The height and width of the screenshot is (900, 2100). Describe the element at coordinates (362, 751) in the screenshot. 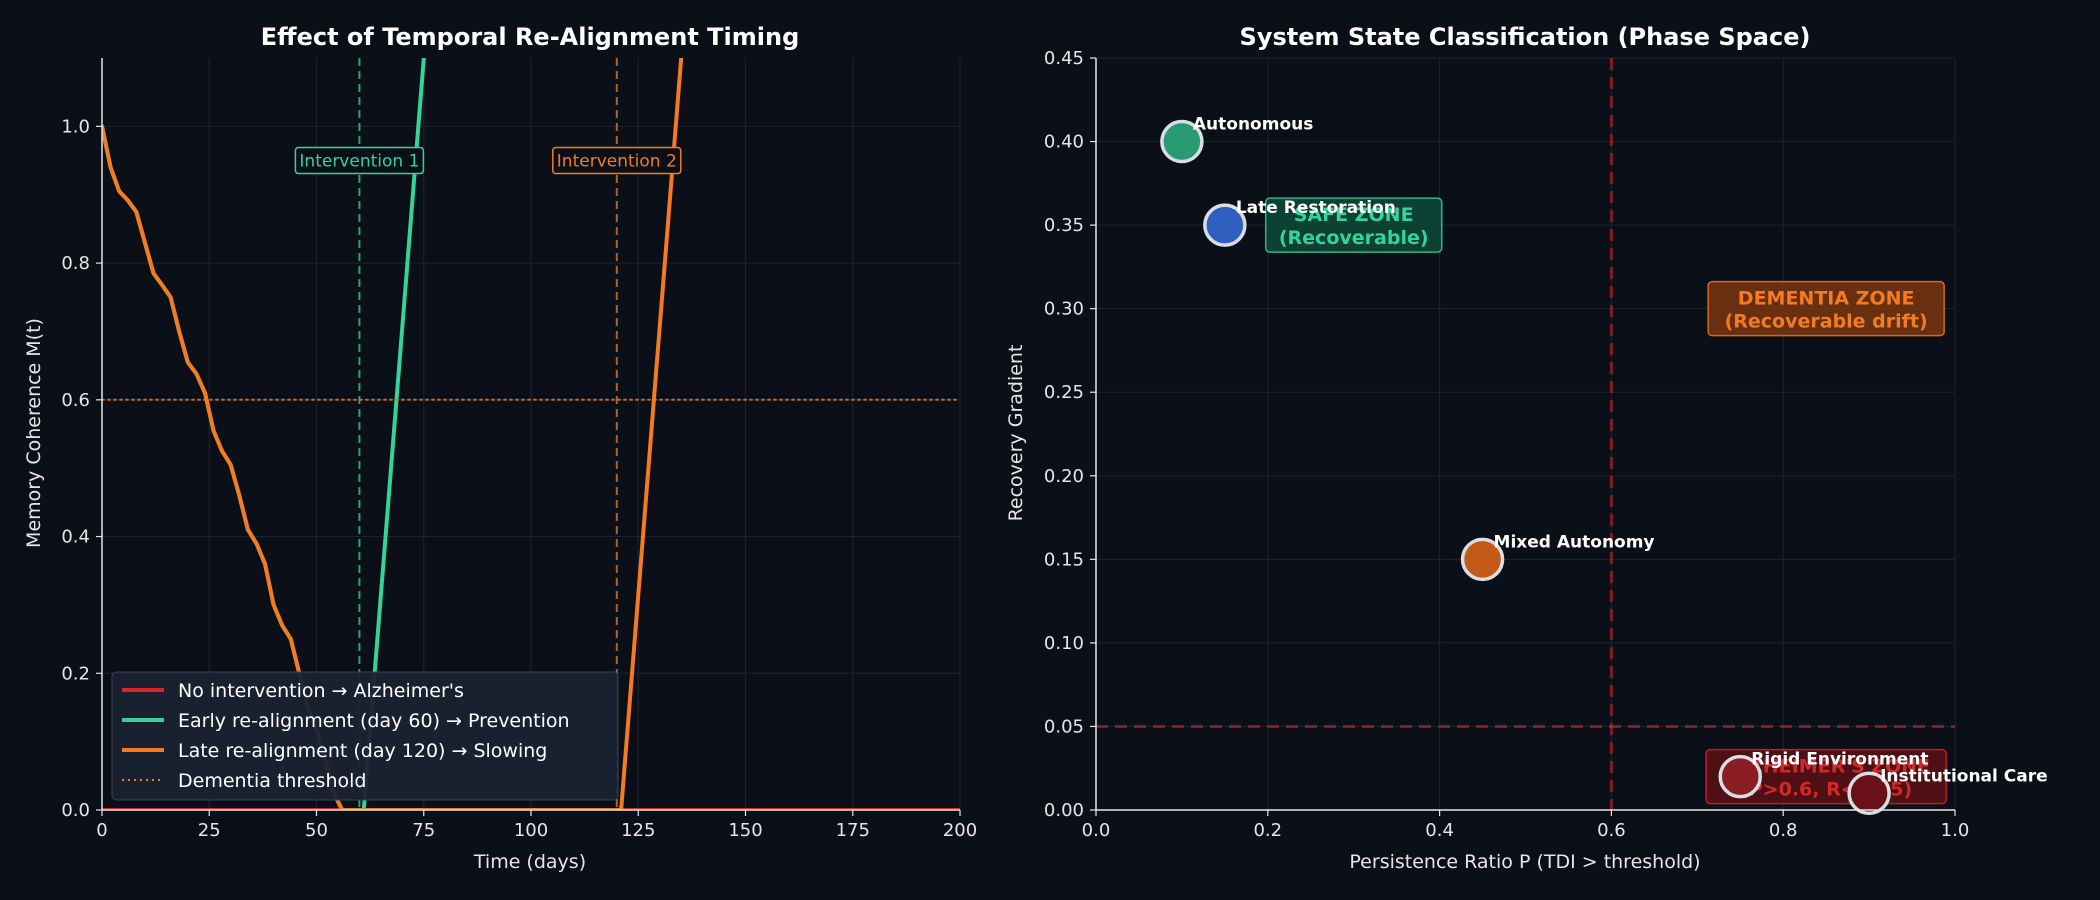

I see `legend-label-3: Late re-alignment (day 120) → Slowing` at that location.